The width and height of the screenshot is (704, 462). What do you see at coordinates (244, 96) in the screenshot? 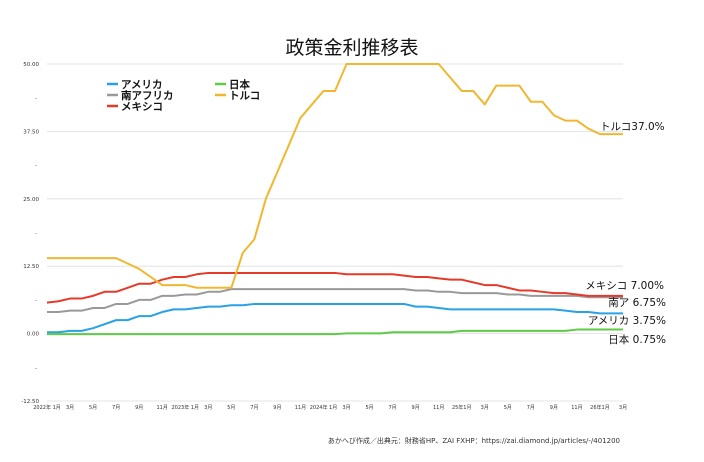
I see `legend-label: トルコ` at bounding box center [244, 96].